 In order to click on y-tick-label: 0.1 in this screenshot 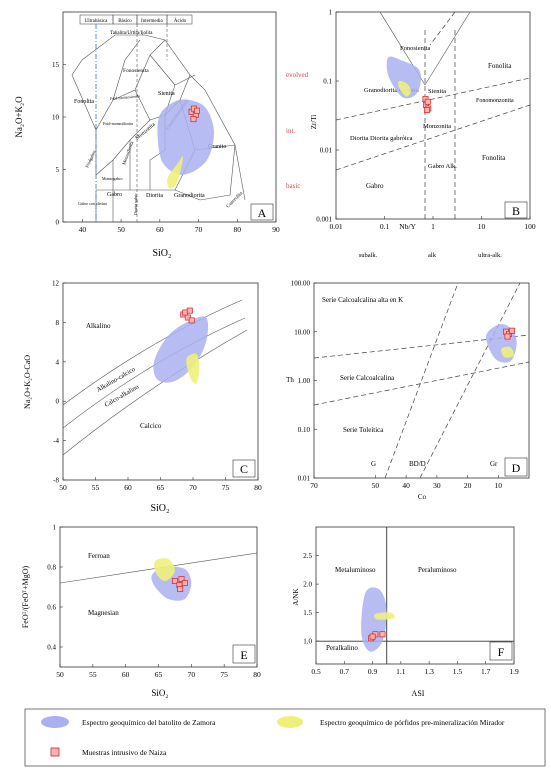, I will do `click(327, 82)`.